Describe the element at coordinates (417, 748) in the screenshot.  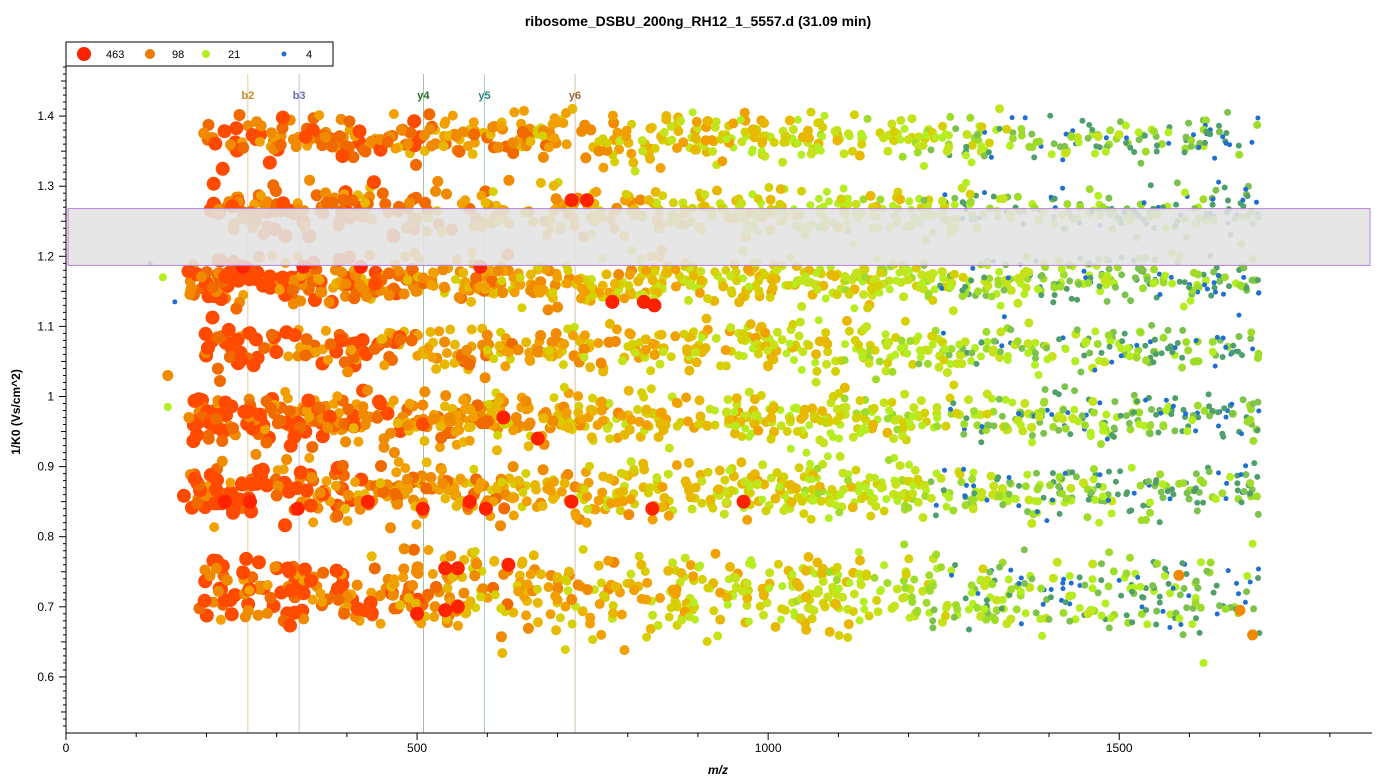
I see `x-tick-label: 500` at that location.